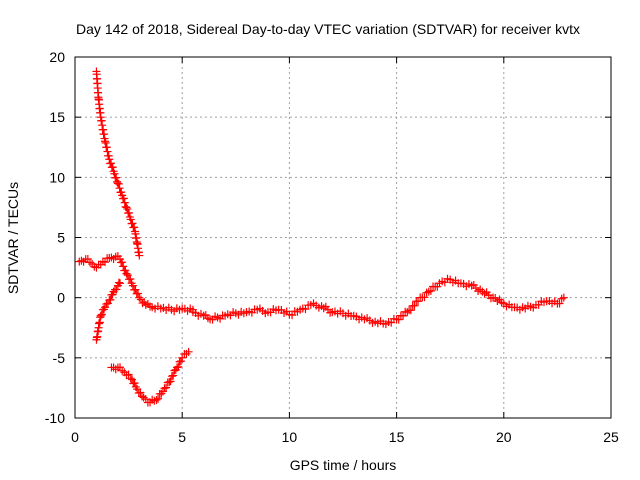 The height and width of the screenshot is (480, 640). I want to click on x-tick-label: 0, so click(75, 437).